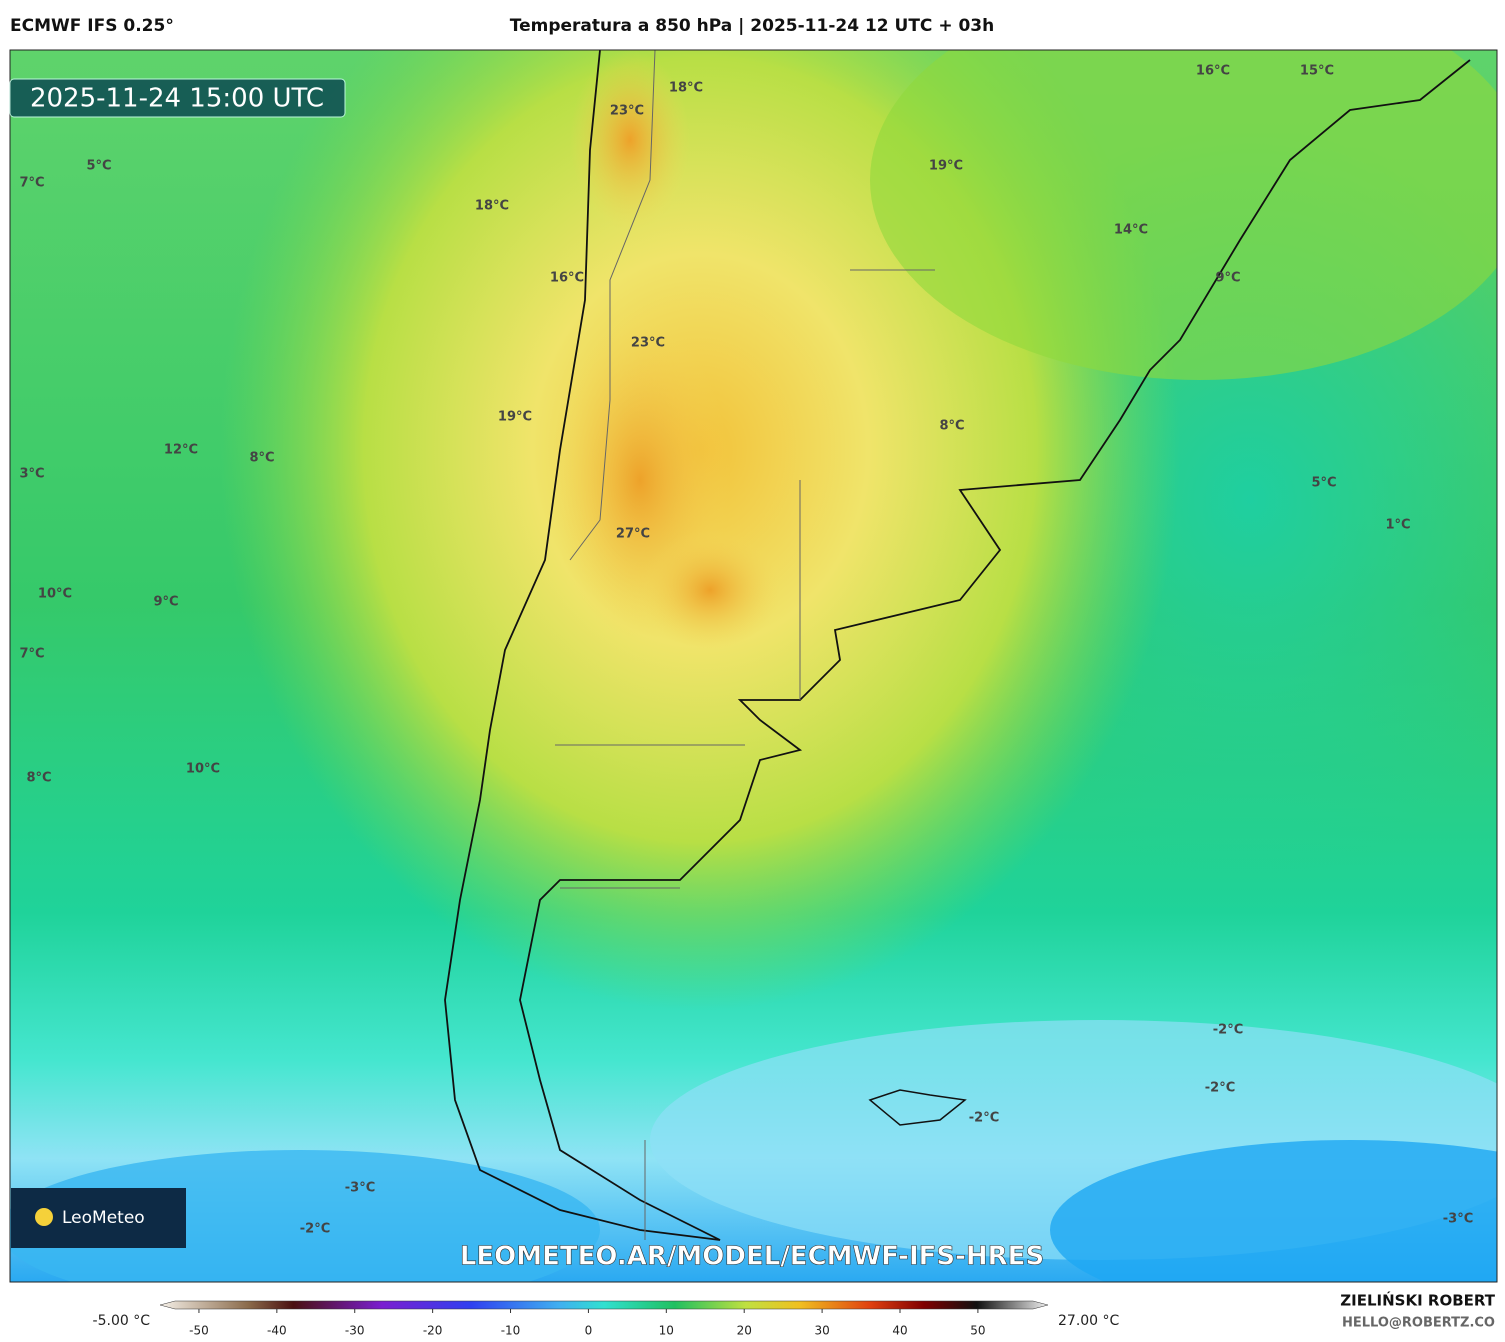 The height and width of the screenshot is (1342, 1505). Describe the element at coordinates (277, 1331) in the screenshot. I see `colorbar-tick-label: -40` at that location.